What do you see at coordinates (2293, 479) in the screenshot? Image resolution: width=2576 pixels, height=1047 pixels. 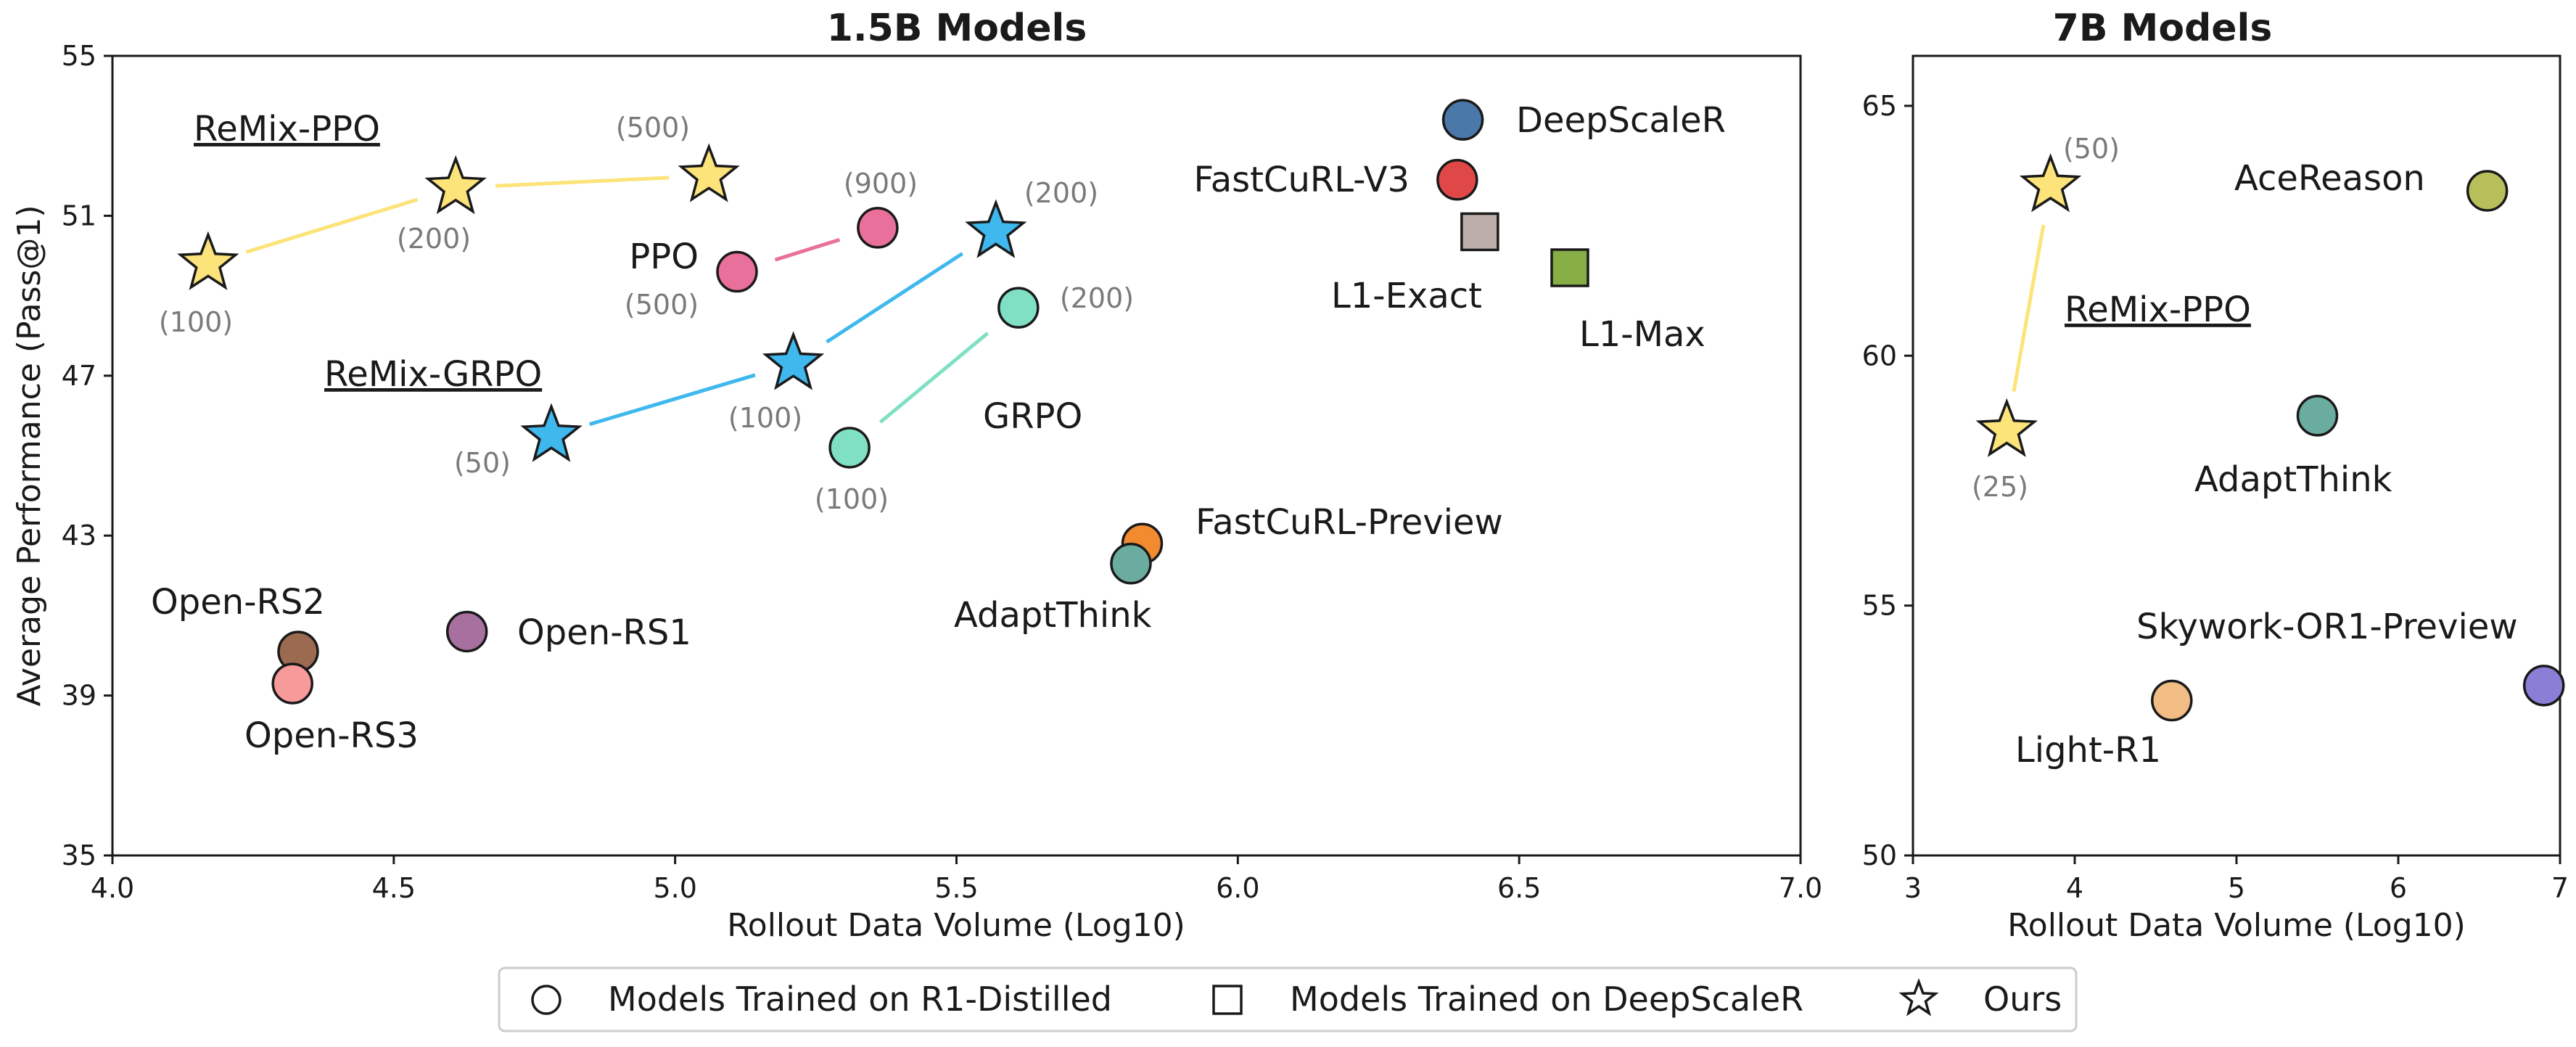 I see `label-adaptthink-7b: AdaptThink` at bounding box center [2293, 479].